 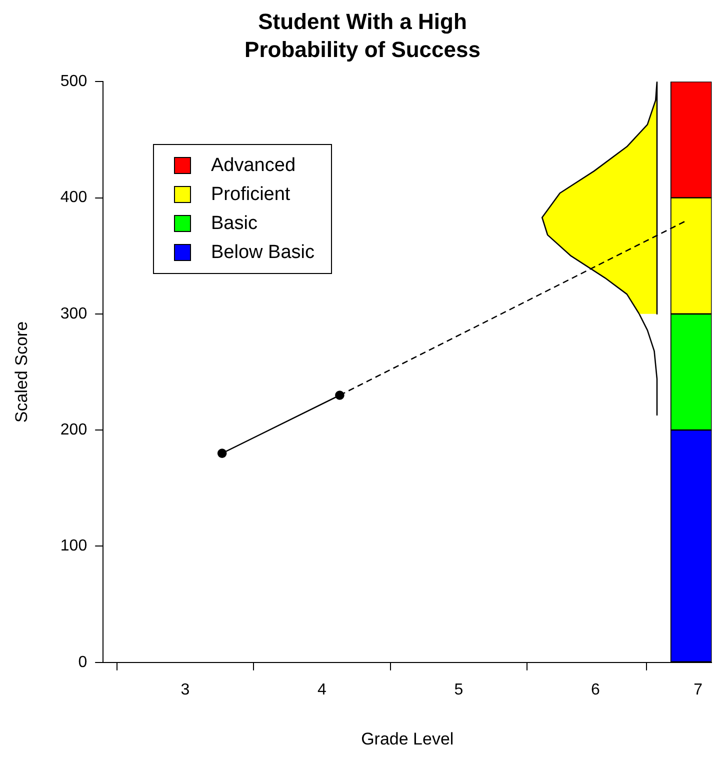 What do you see at coordinates (74, 197) in the screenshot?
I see `y-tick-label: 400` at bounding box center [74, 197].